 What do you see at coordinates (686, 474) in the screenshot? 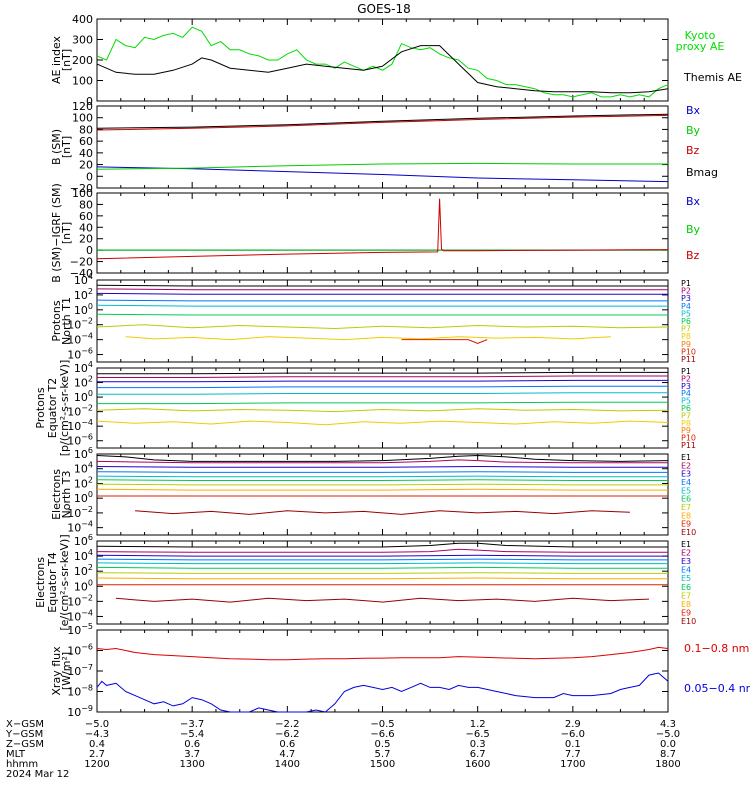
I see `legend-label: E3` at bounding box center [686, 474].